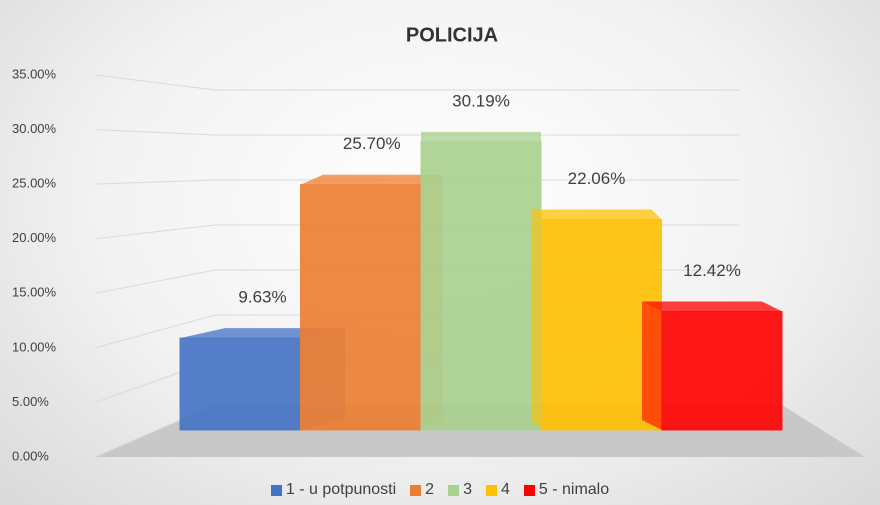 This screenshot has height=505, width=880. What do you see at coordinates (574, 489) in the screenshot?
I see `legend-label: 5 - nimalo` at bounding box center [574, 489].